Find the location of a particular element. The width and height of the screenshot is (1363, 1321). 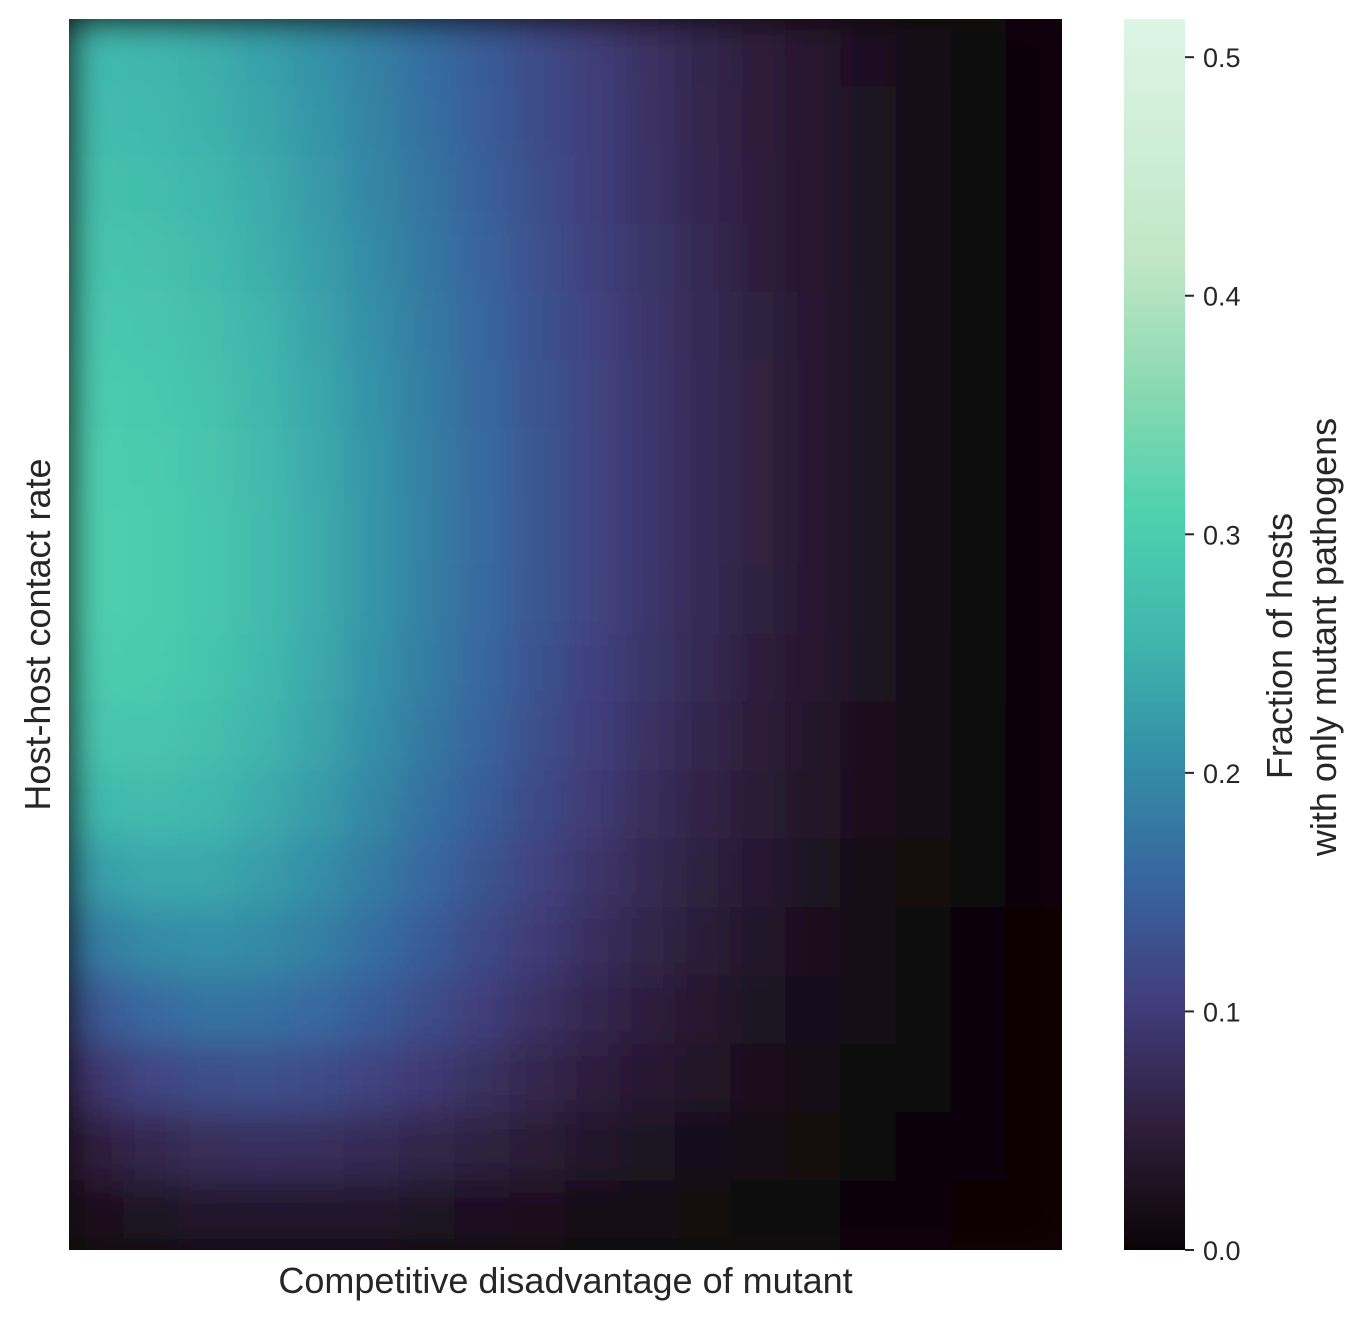

colorbar-ticks: 0.0 0.1 0.2 0.3 0.4 0.5 is located at coordinates (1213, 654).